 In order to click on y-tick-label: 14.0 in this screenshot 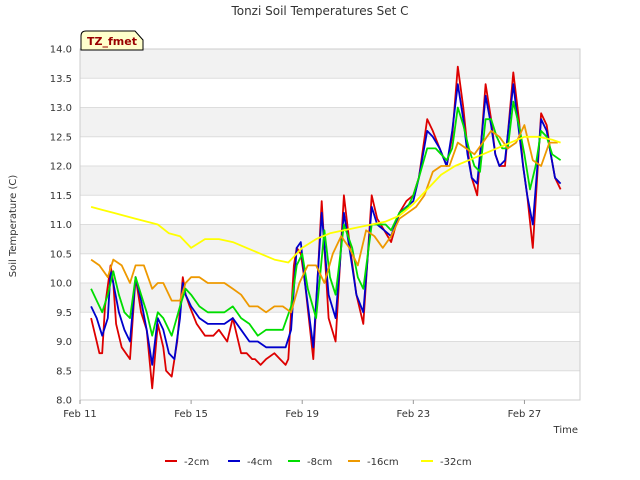, I will do `click(61, 50)`.